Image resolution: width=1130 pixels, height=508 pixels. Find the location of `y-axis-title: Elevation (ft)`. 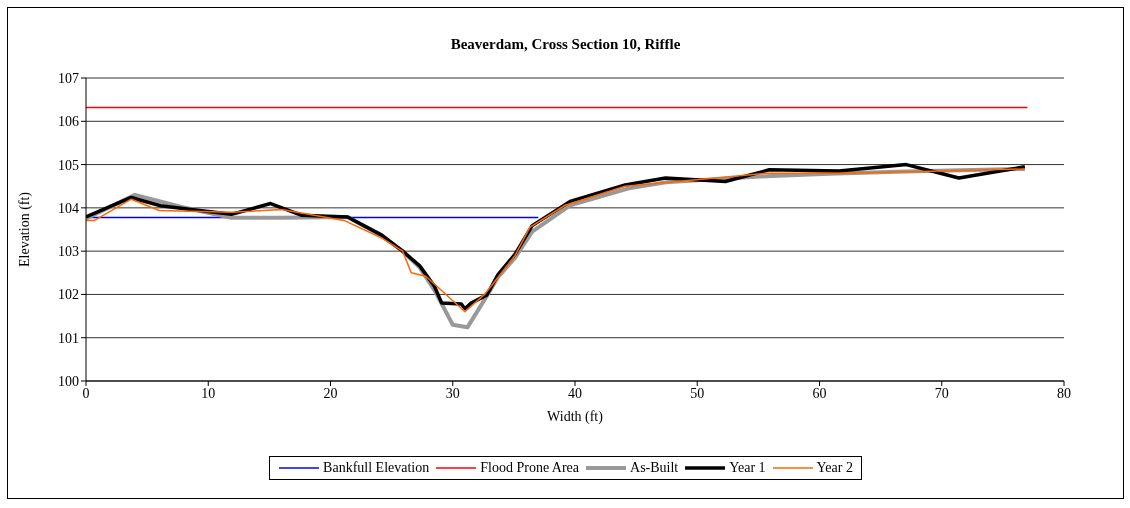

y-axis-title: Elevation (ft) is located at coordinates (24, 229).